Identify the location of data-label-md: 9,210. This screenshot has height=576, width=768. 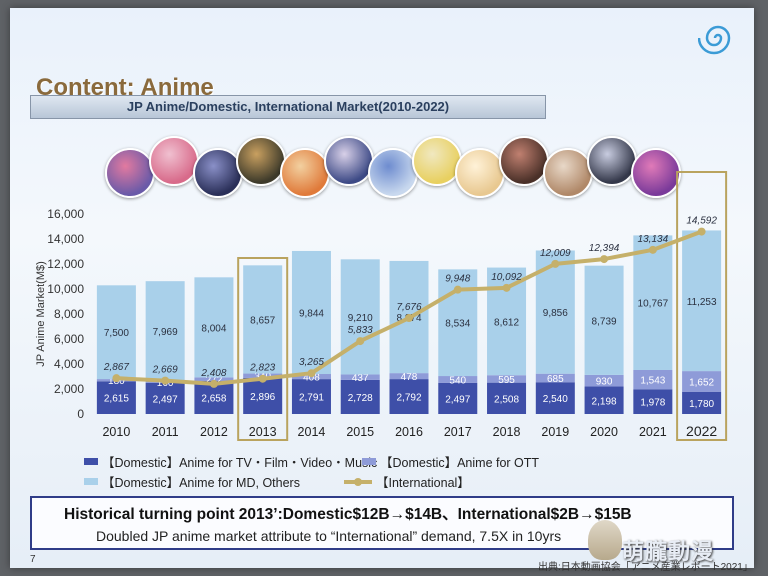
(360, 318).